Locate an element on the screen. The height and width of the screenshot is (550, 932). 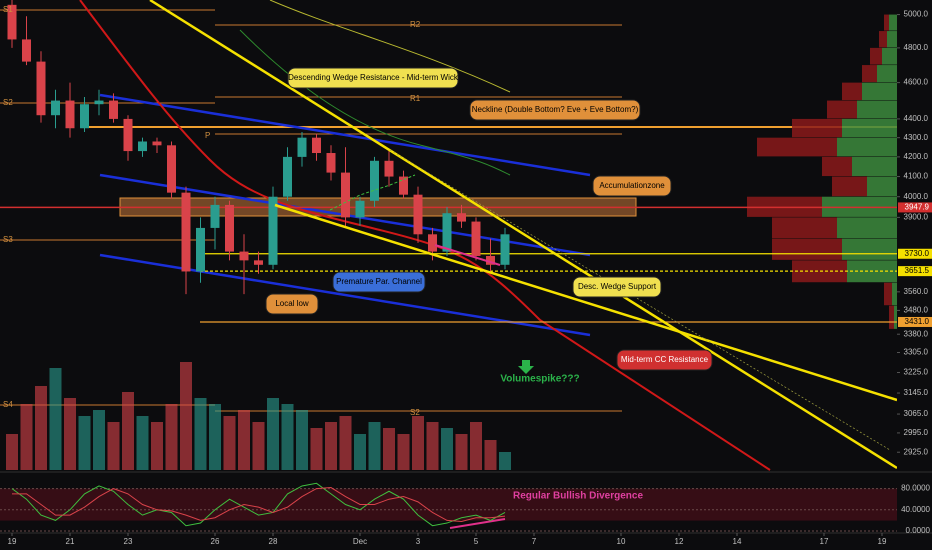
y-tick-label: 4200.0 is located at coordinates (916, 156).